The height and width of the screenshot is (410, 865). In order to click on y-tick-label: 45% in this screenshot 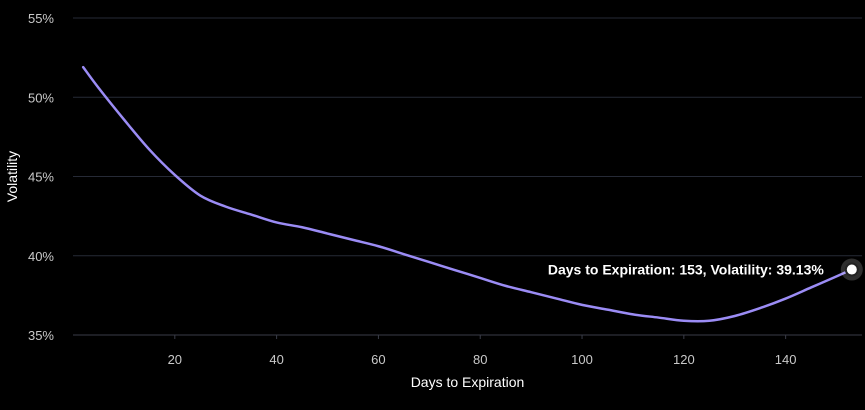, I will do `click(41, 177)`.